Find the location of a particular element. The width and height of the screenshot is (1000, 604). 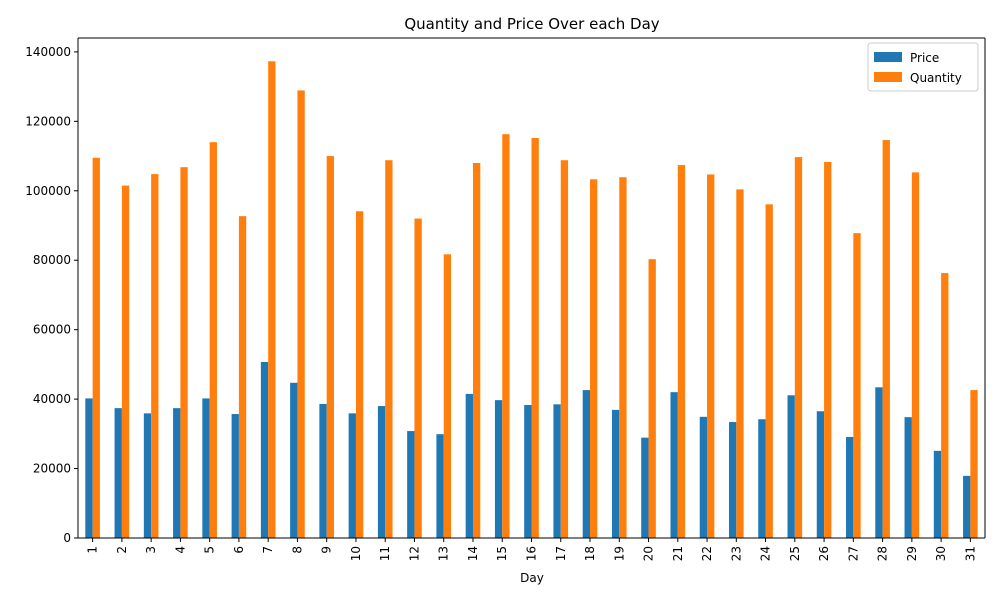

chart-title: Quantity and Price Over each Day is located at coordinates (531, 24).